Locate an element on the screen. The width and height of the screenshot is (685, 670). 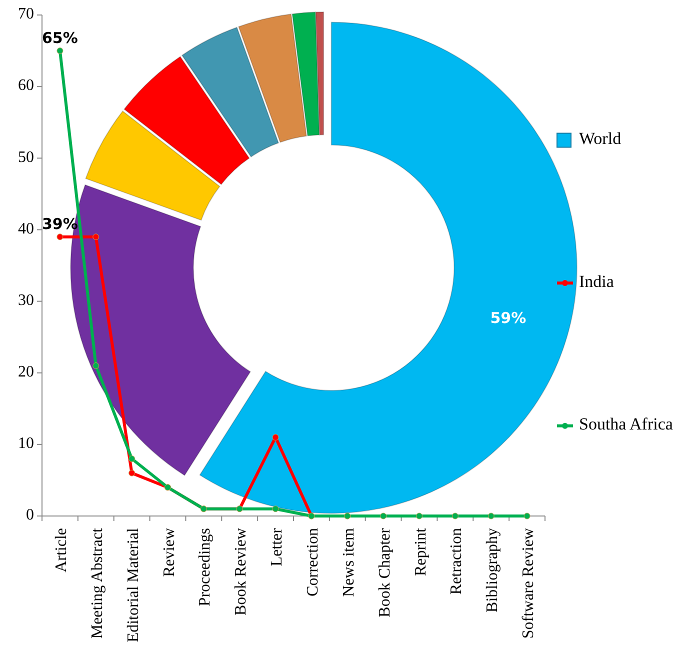
legend-label: India is located at coordinates (596, 281).